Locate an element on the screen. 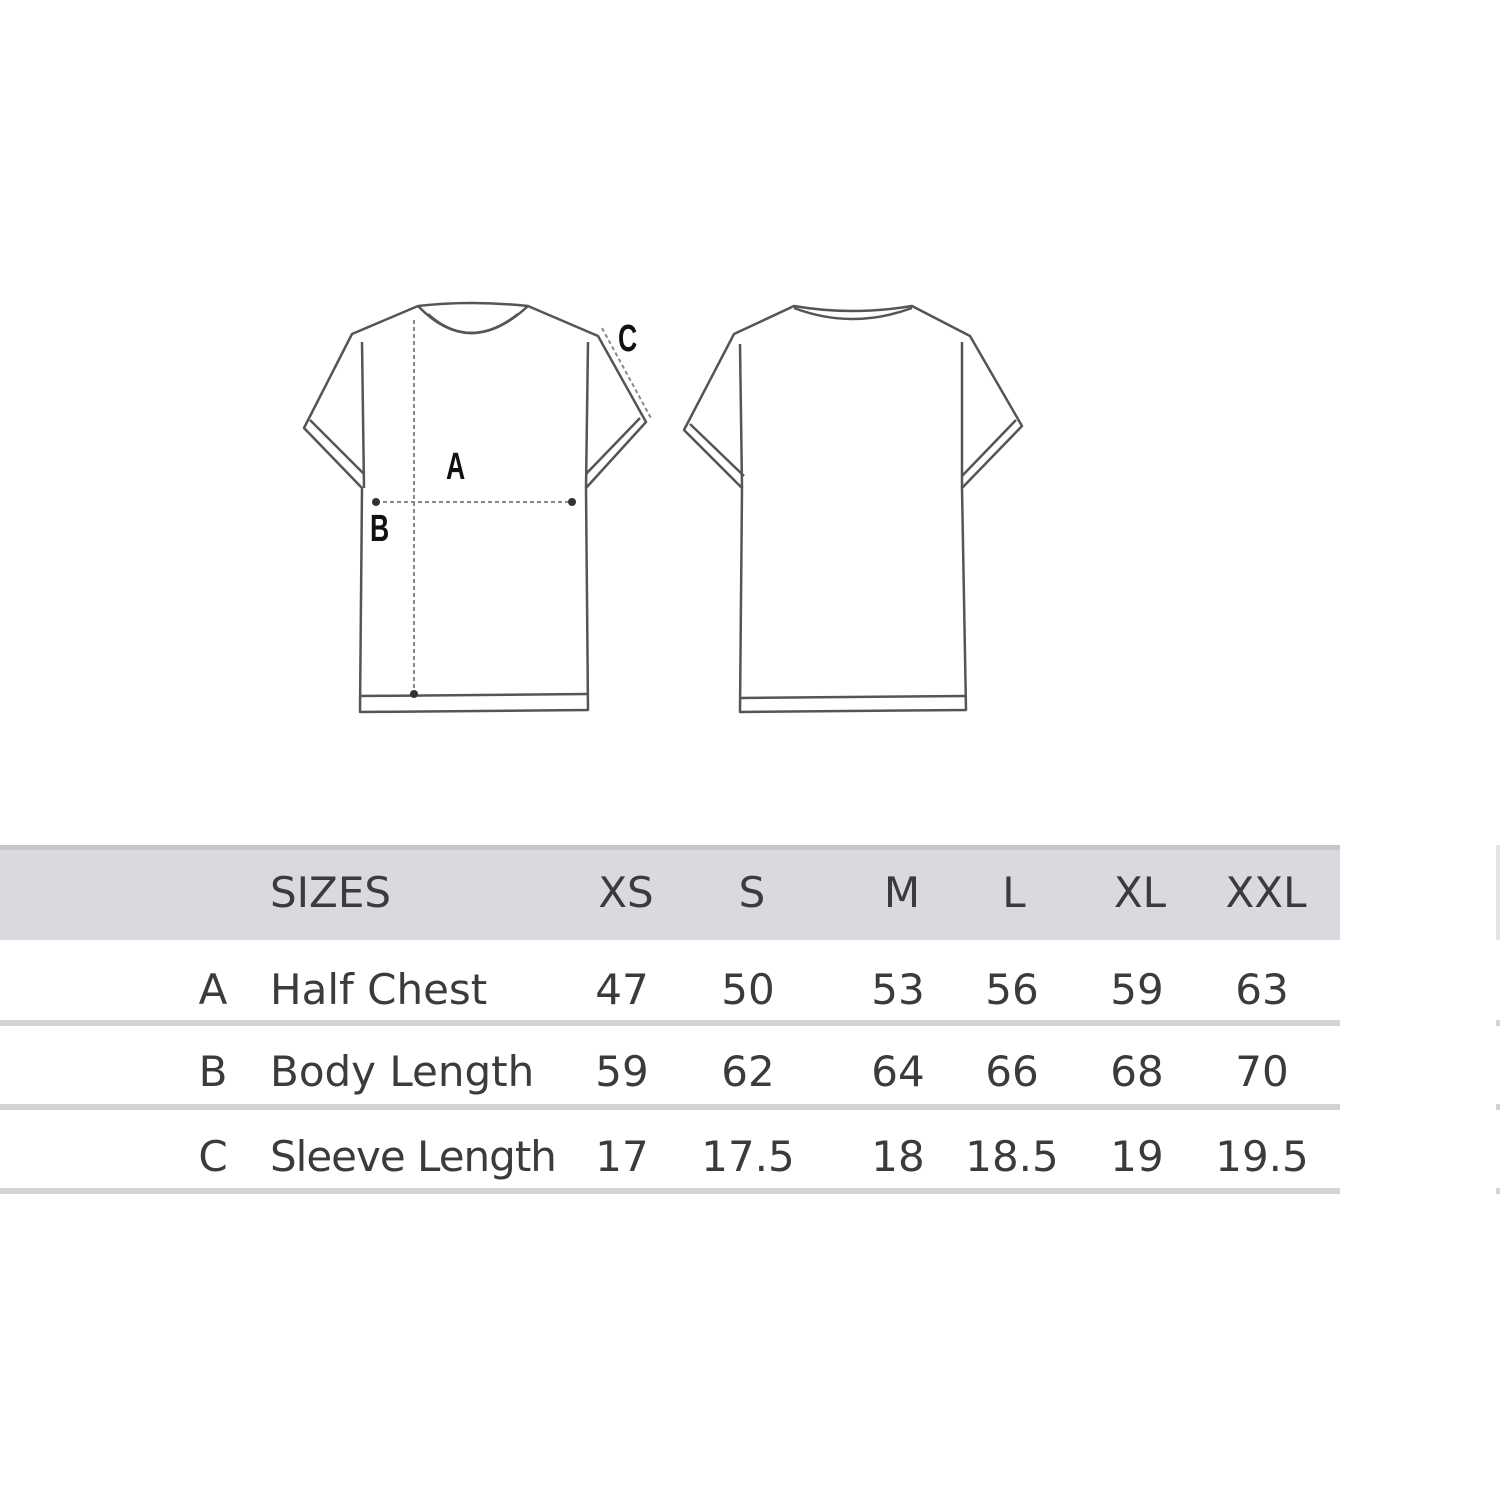  cell-value: 17.5 is located at coordinates (748, 1156).